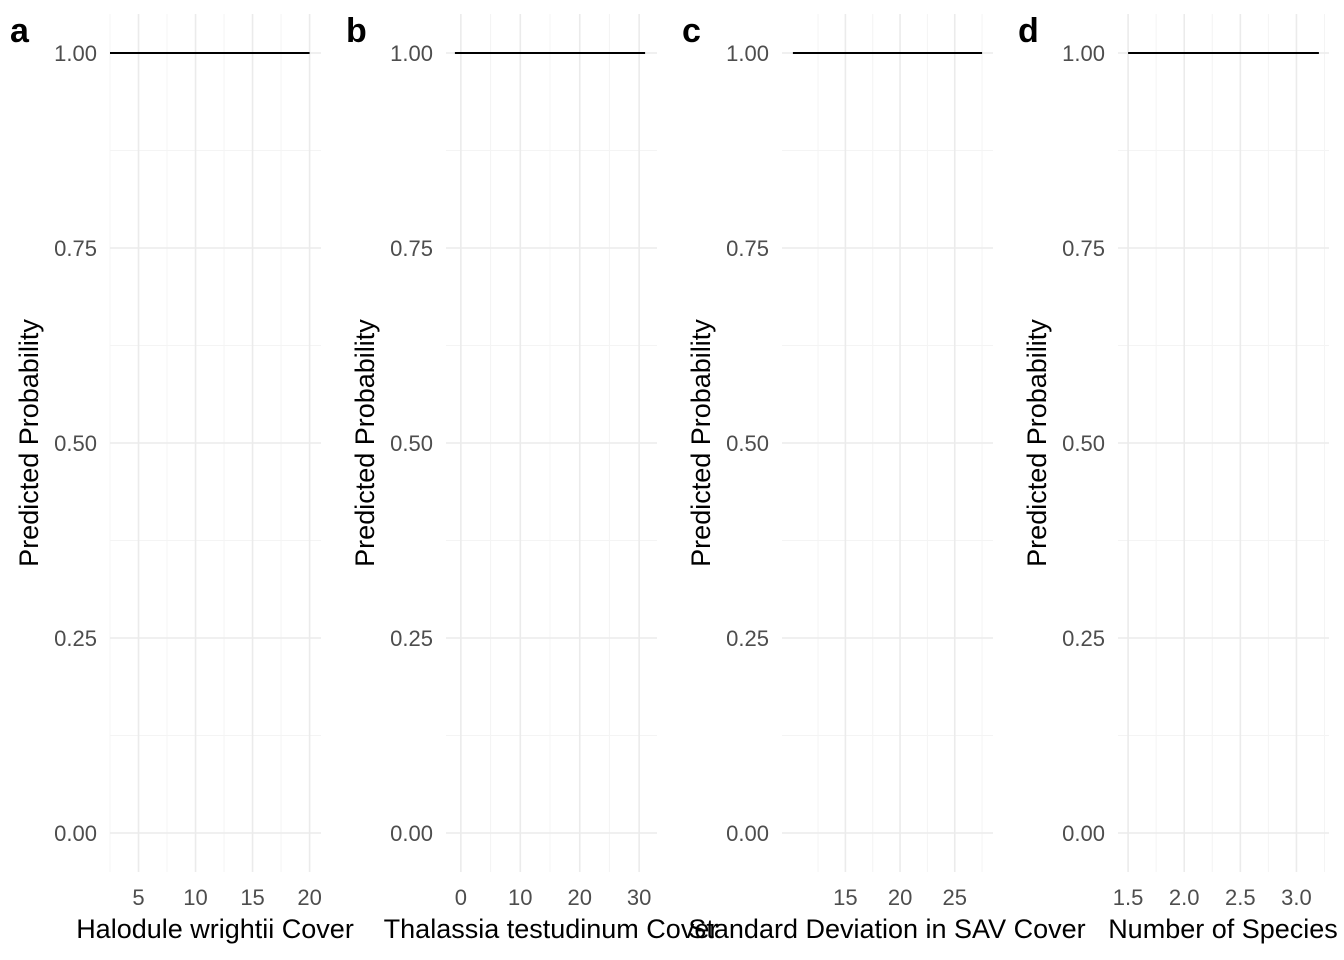  Describe the element at coordinates (886, 929) in the screenshot. I see `x-axis-title: Standard Deviation in SAV Cover` at that location.